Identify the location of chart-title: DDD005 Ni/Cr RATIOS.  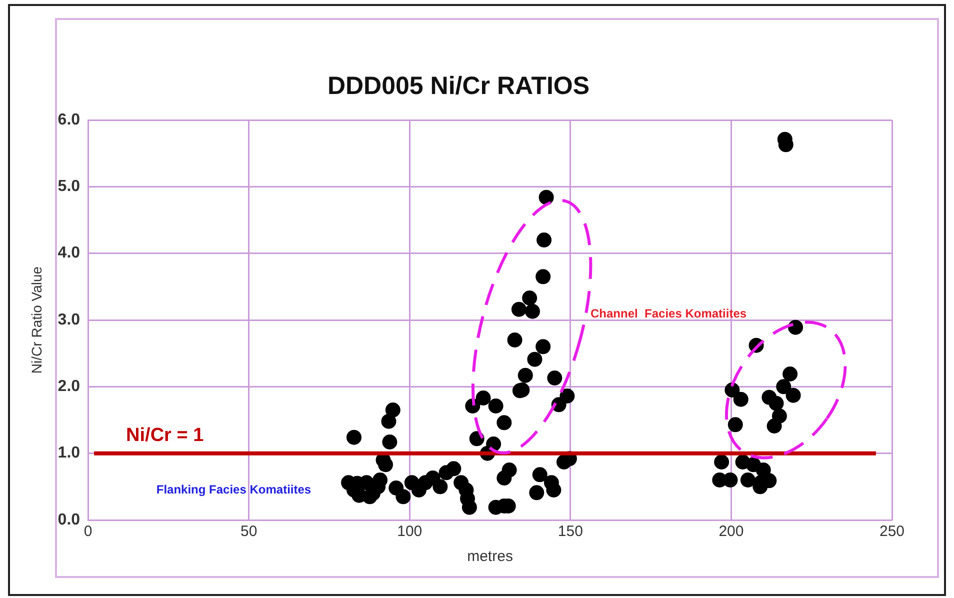
(458, 86).